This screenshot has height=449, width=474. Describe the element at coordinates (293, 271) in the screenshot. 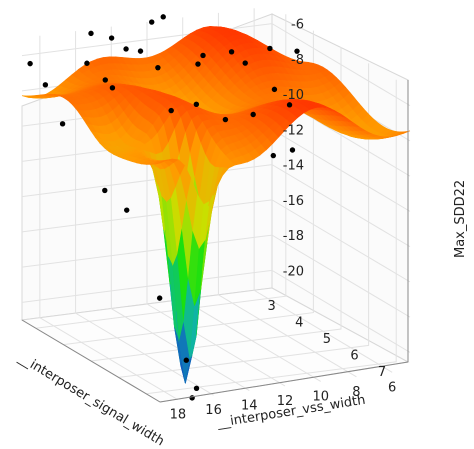

I see `z-tick-label: -20` at that location.